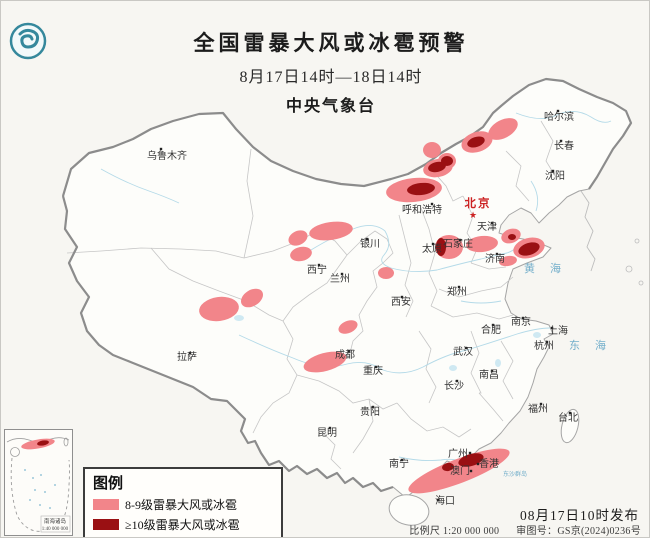  I want to click on city-label: 海口, so click(445, 500).